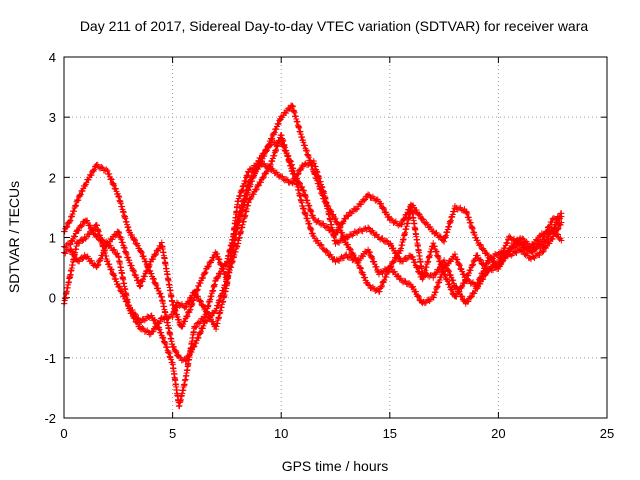 The width and height of the screenshot is (640, 480). What do you see at coordinates (63, 433) in the screenshot?
I see `x-tick-label: 0` at bounding box center [63, 433].